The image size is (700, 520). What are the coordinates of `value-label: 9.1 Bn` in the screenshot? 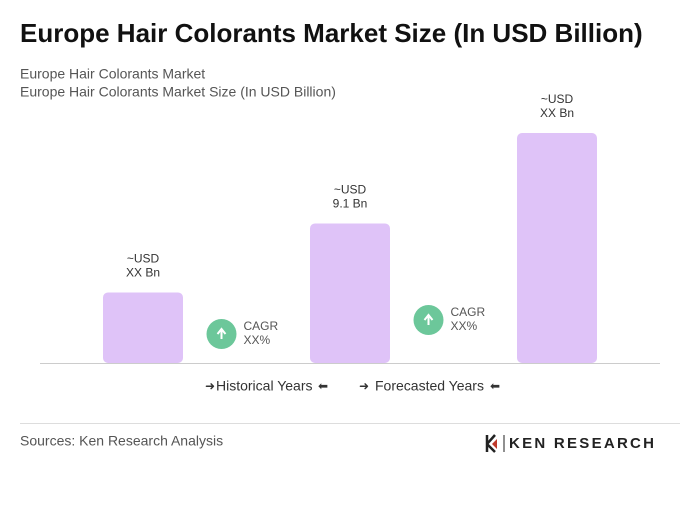 It's located at (350, 204).